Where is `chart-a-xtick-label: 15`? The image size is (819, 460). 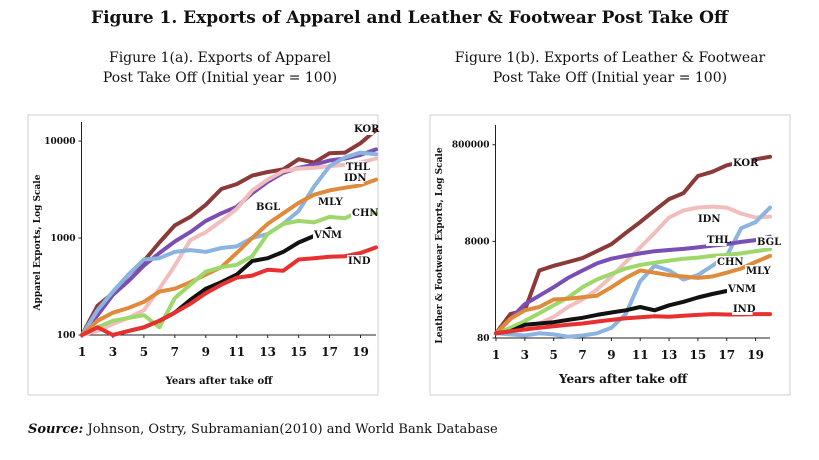
chart-a-xtick-label: 15 is located at coordinates (298, 352).